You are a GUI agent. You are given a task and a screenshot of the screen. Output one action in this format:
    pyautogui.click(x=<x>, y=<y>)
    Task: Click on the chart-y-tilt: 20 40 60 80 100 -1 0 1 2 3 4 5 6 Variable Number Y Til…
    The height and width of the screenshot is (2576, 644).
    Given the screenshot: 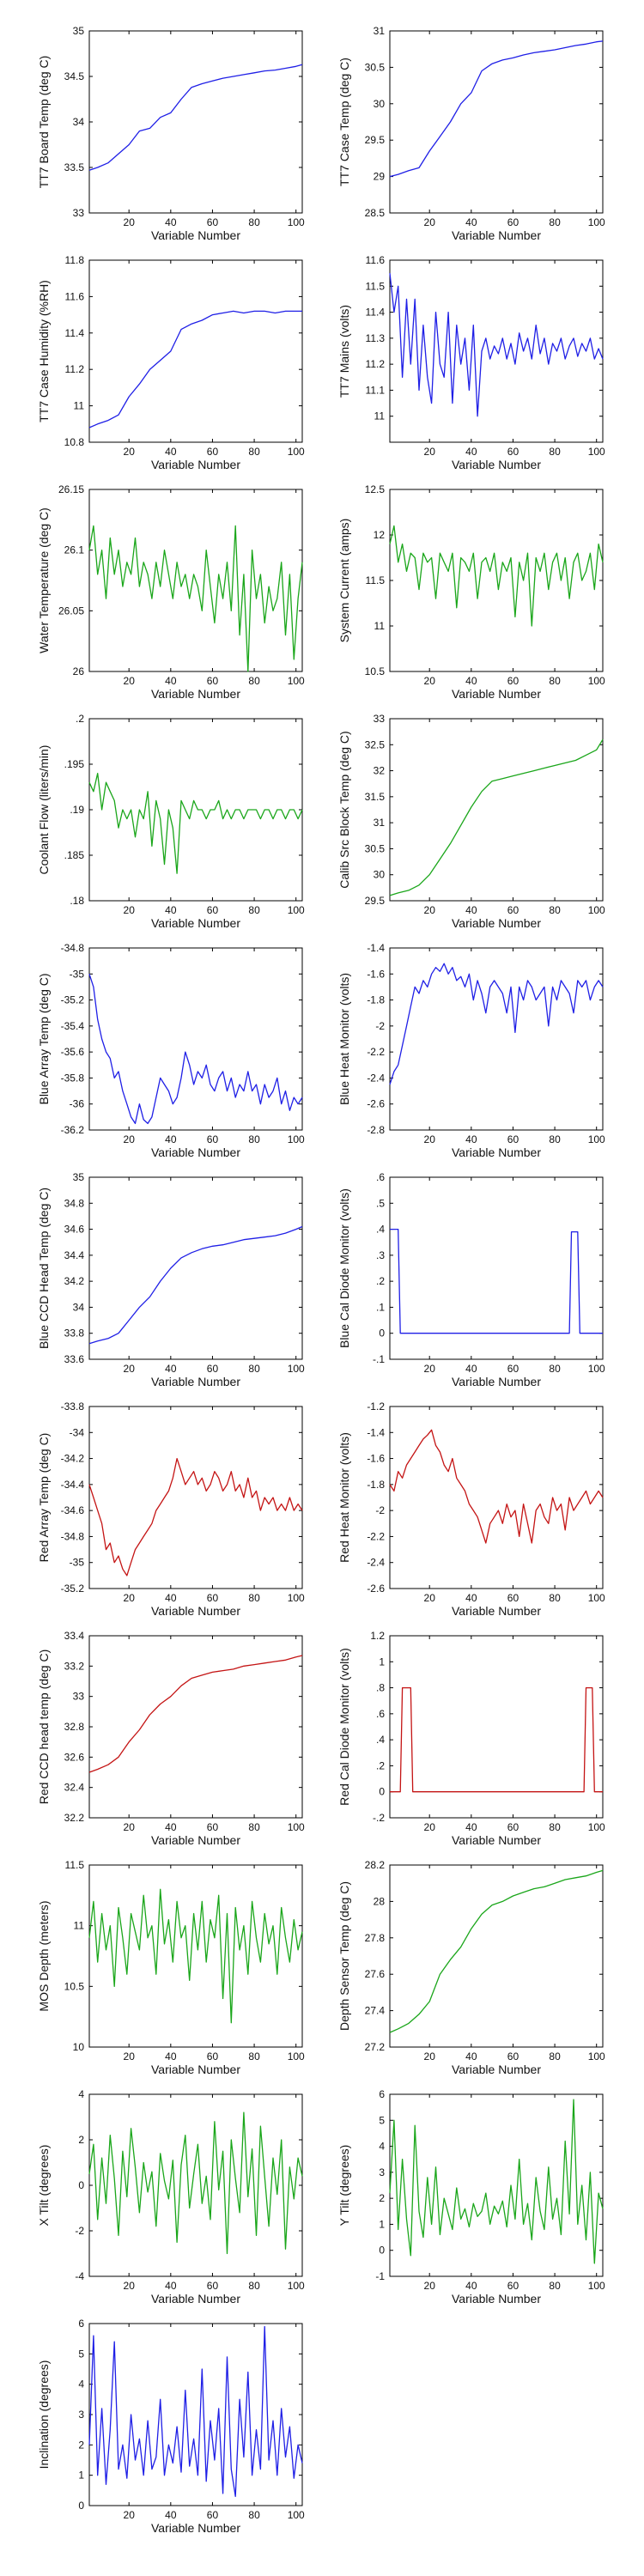 What is the action you would take?
    pyautogui.click(x=471, y=2197)
    